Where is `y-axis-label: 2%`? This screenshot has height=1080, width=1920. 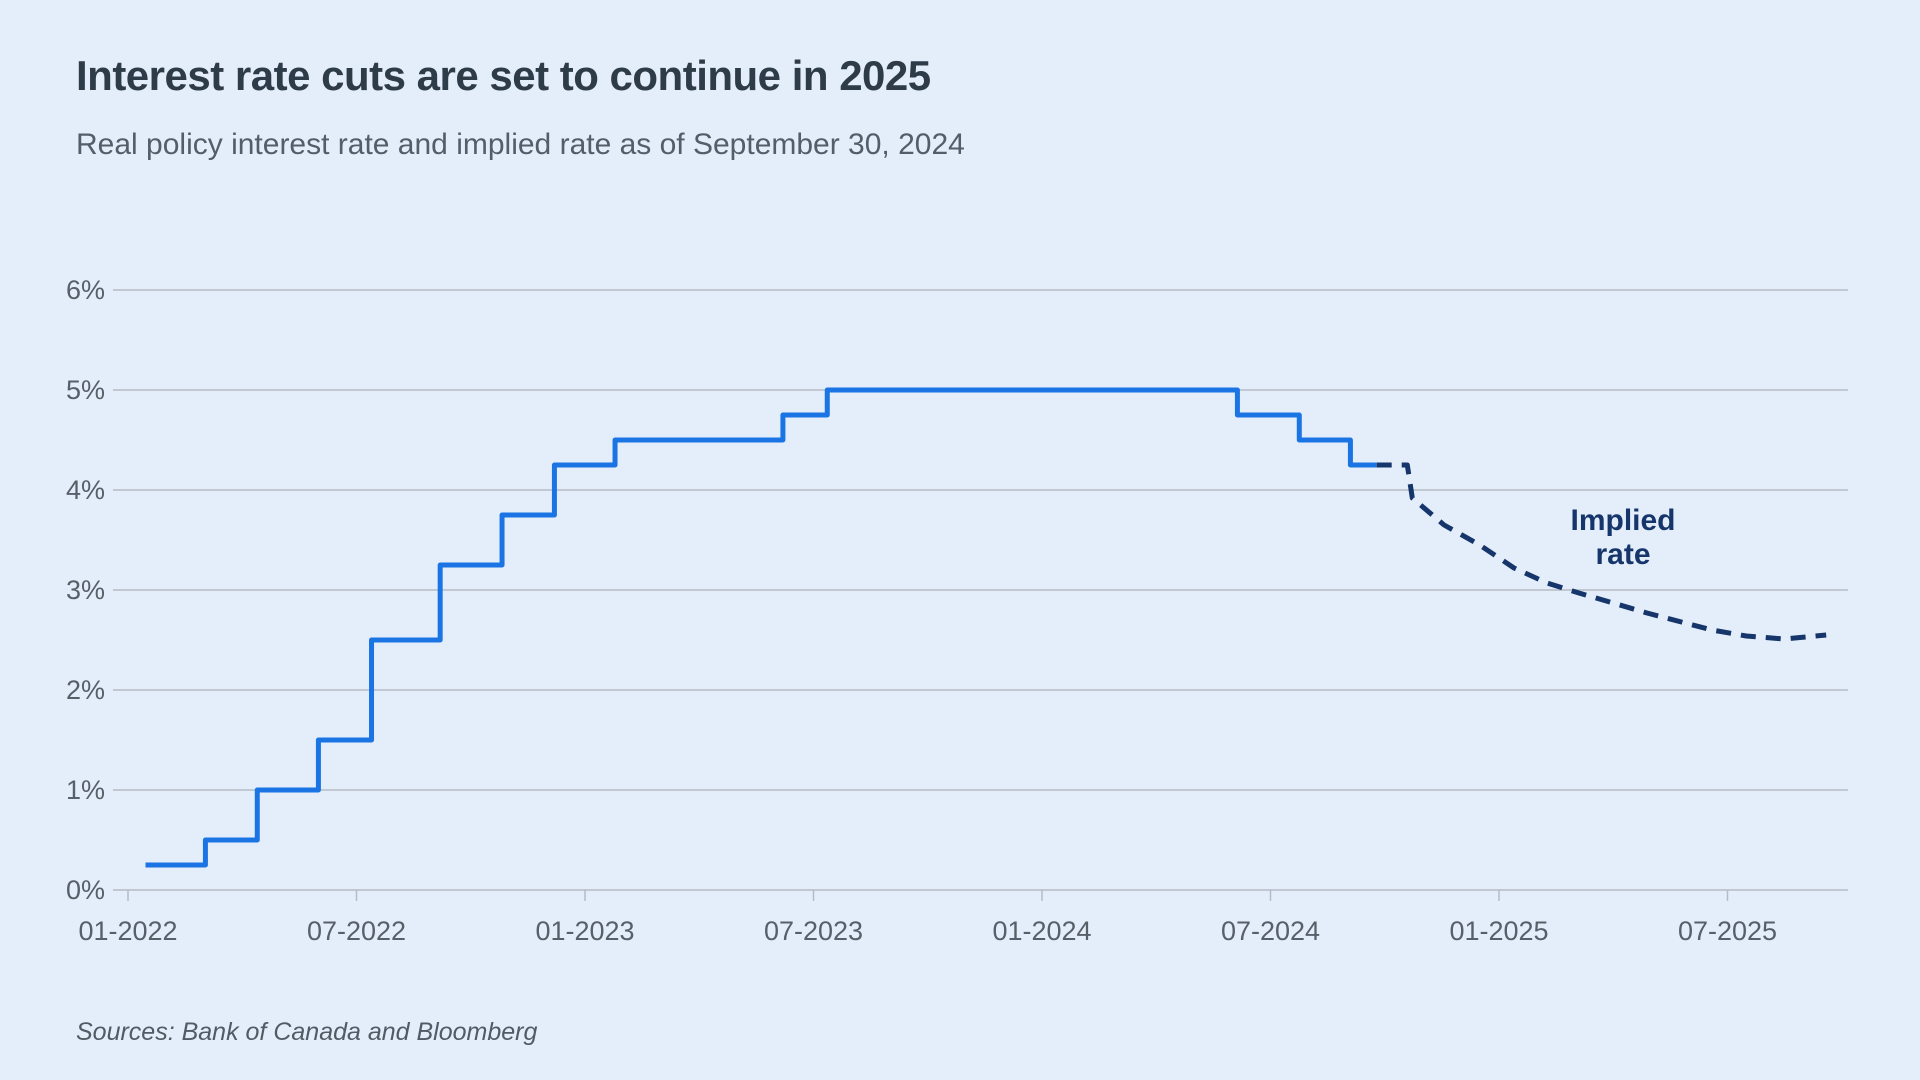
y-axis-label: 2% is located at coordinates (85, 690).